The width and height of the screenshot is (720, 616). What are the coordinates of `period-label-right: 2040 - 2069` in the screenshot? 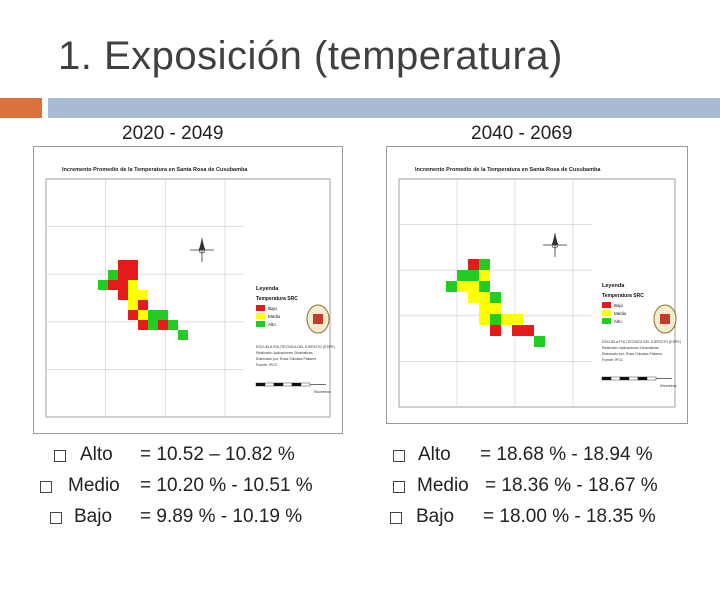 It's located at (522, 133).